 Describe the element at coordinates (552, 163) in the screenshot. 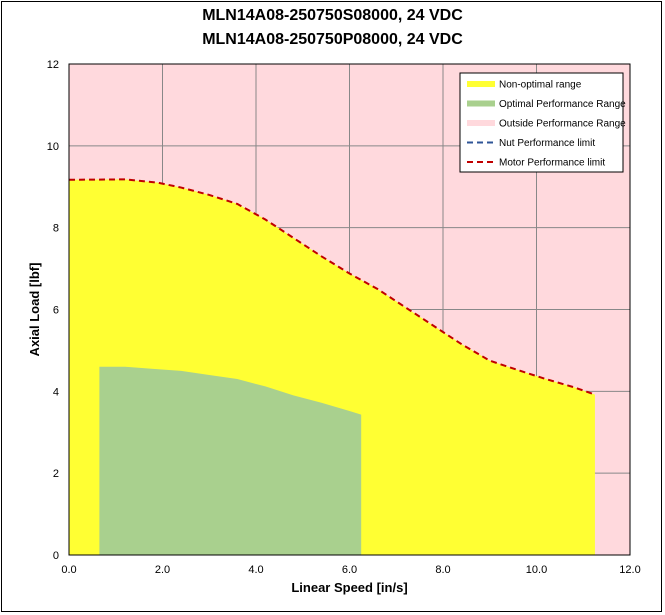

I see `legend-label: Motor Performance limit` at that location.